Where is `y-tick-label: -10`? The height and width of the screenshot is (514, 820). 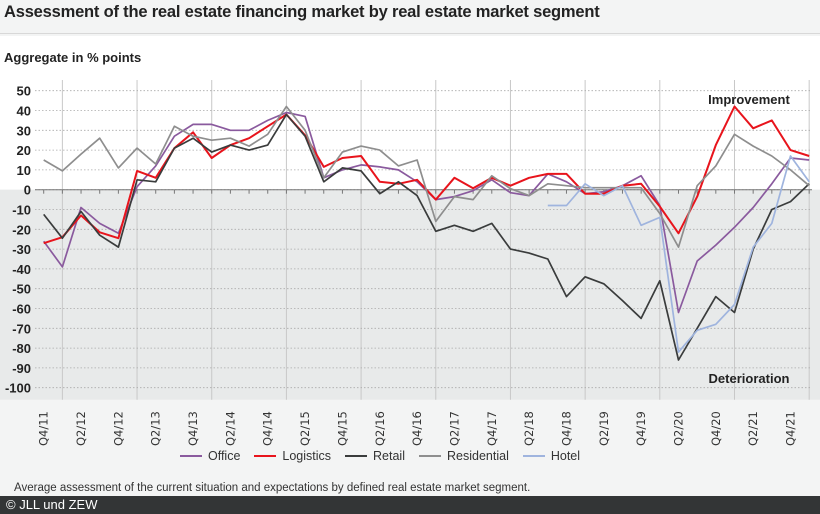 y-tick-label: -10 is located at coordinates (21, 210).